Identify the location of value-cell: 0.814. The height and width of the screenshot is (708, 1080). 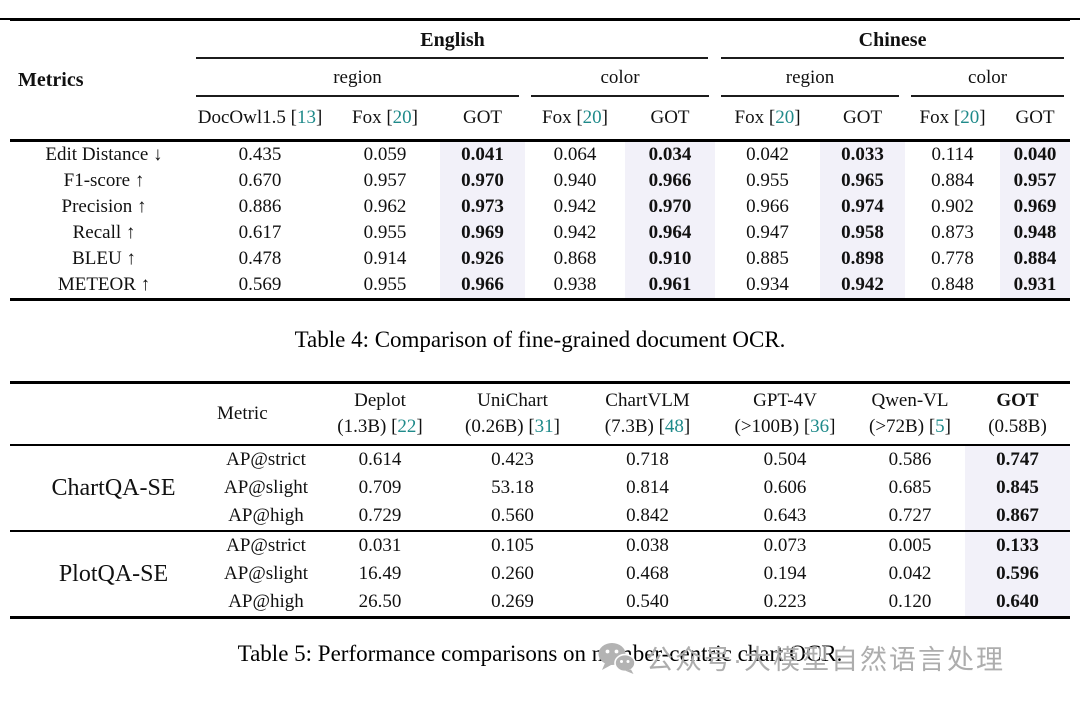
(647, 487).